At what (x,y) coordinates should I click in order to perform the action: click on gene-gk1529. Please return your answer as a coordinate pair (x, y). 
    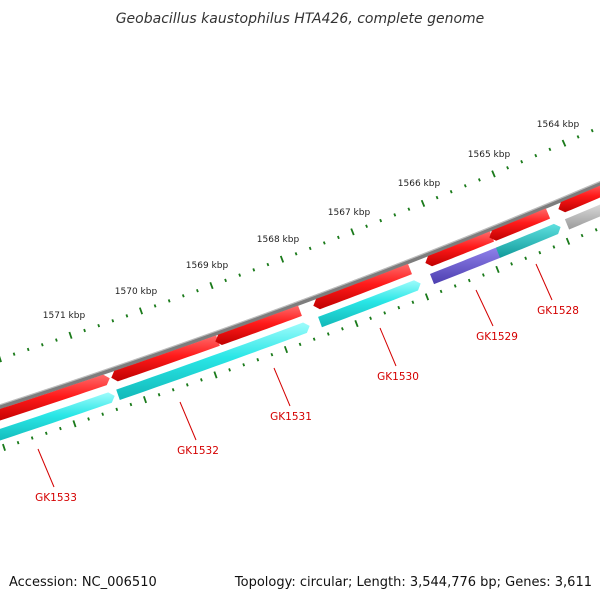
    Looking at the image, I should click on (466, 266).